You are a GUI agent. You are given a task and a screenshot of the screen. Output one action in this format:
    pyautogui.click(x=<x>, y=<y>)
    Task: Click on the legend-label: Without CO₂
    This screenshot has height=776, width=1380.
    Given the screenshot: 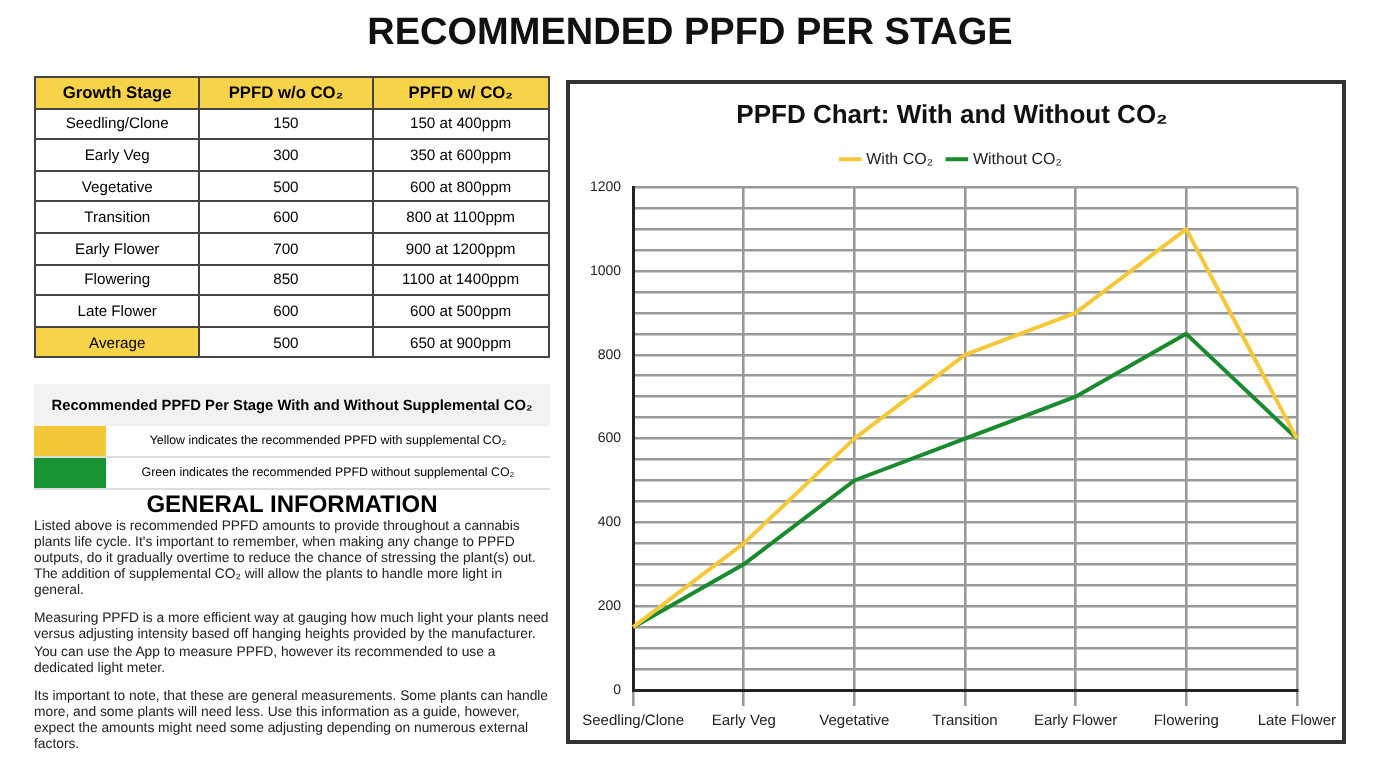 What is the action you would take?
    pyautogui.click(x=1017, y=158)
    